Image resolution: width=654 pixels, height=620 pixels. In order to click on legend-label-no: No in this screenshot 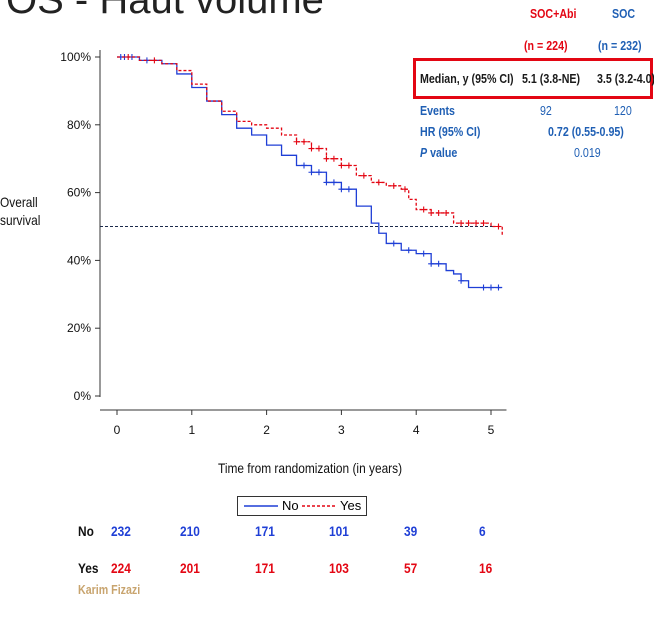, I will do `click(290, 505)`.